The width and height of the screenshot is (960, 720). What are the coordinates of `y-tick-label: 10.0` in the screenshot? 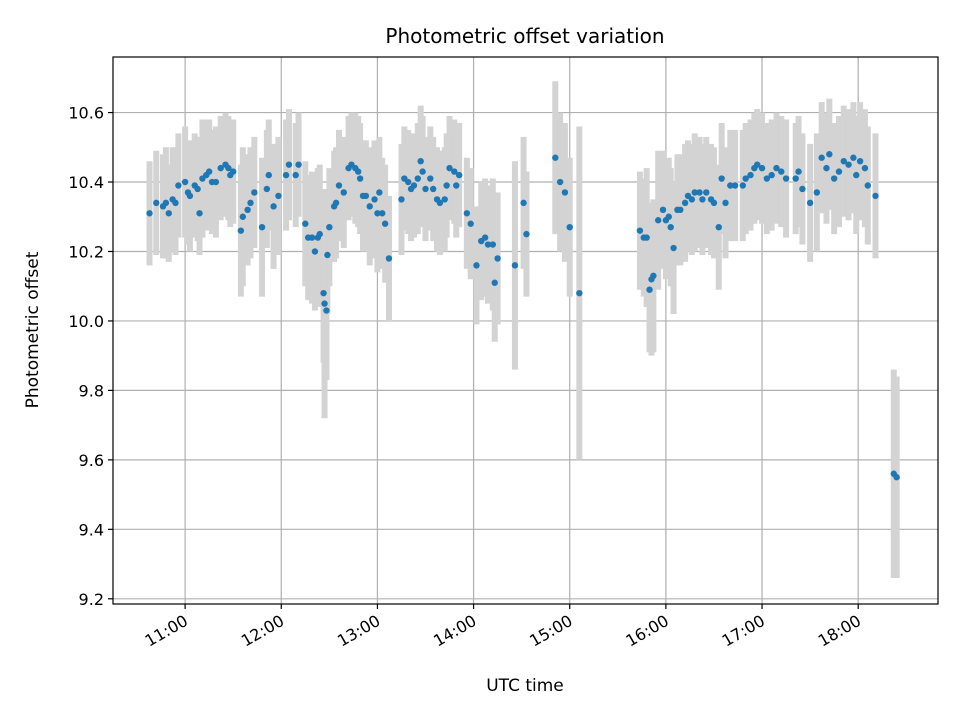 It's located at (86, 321).